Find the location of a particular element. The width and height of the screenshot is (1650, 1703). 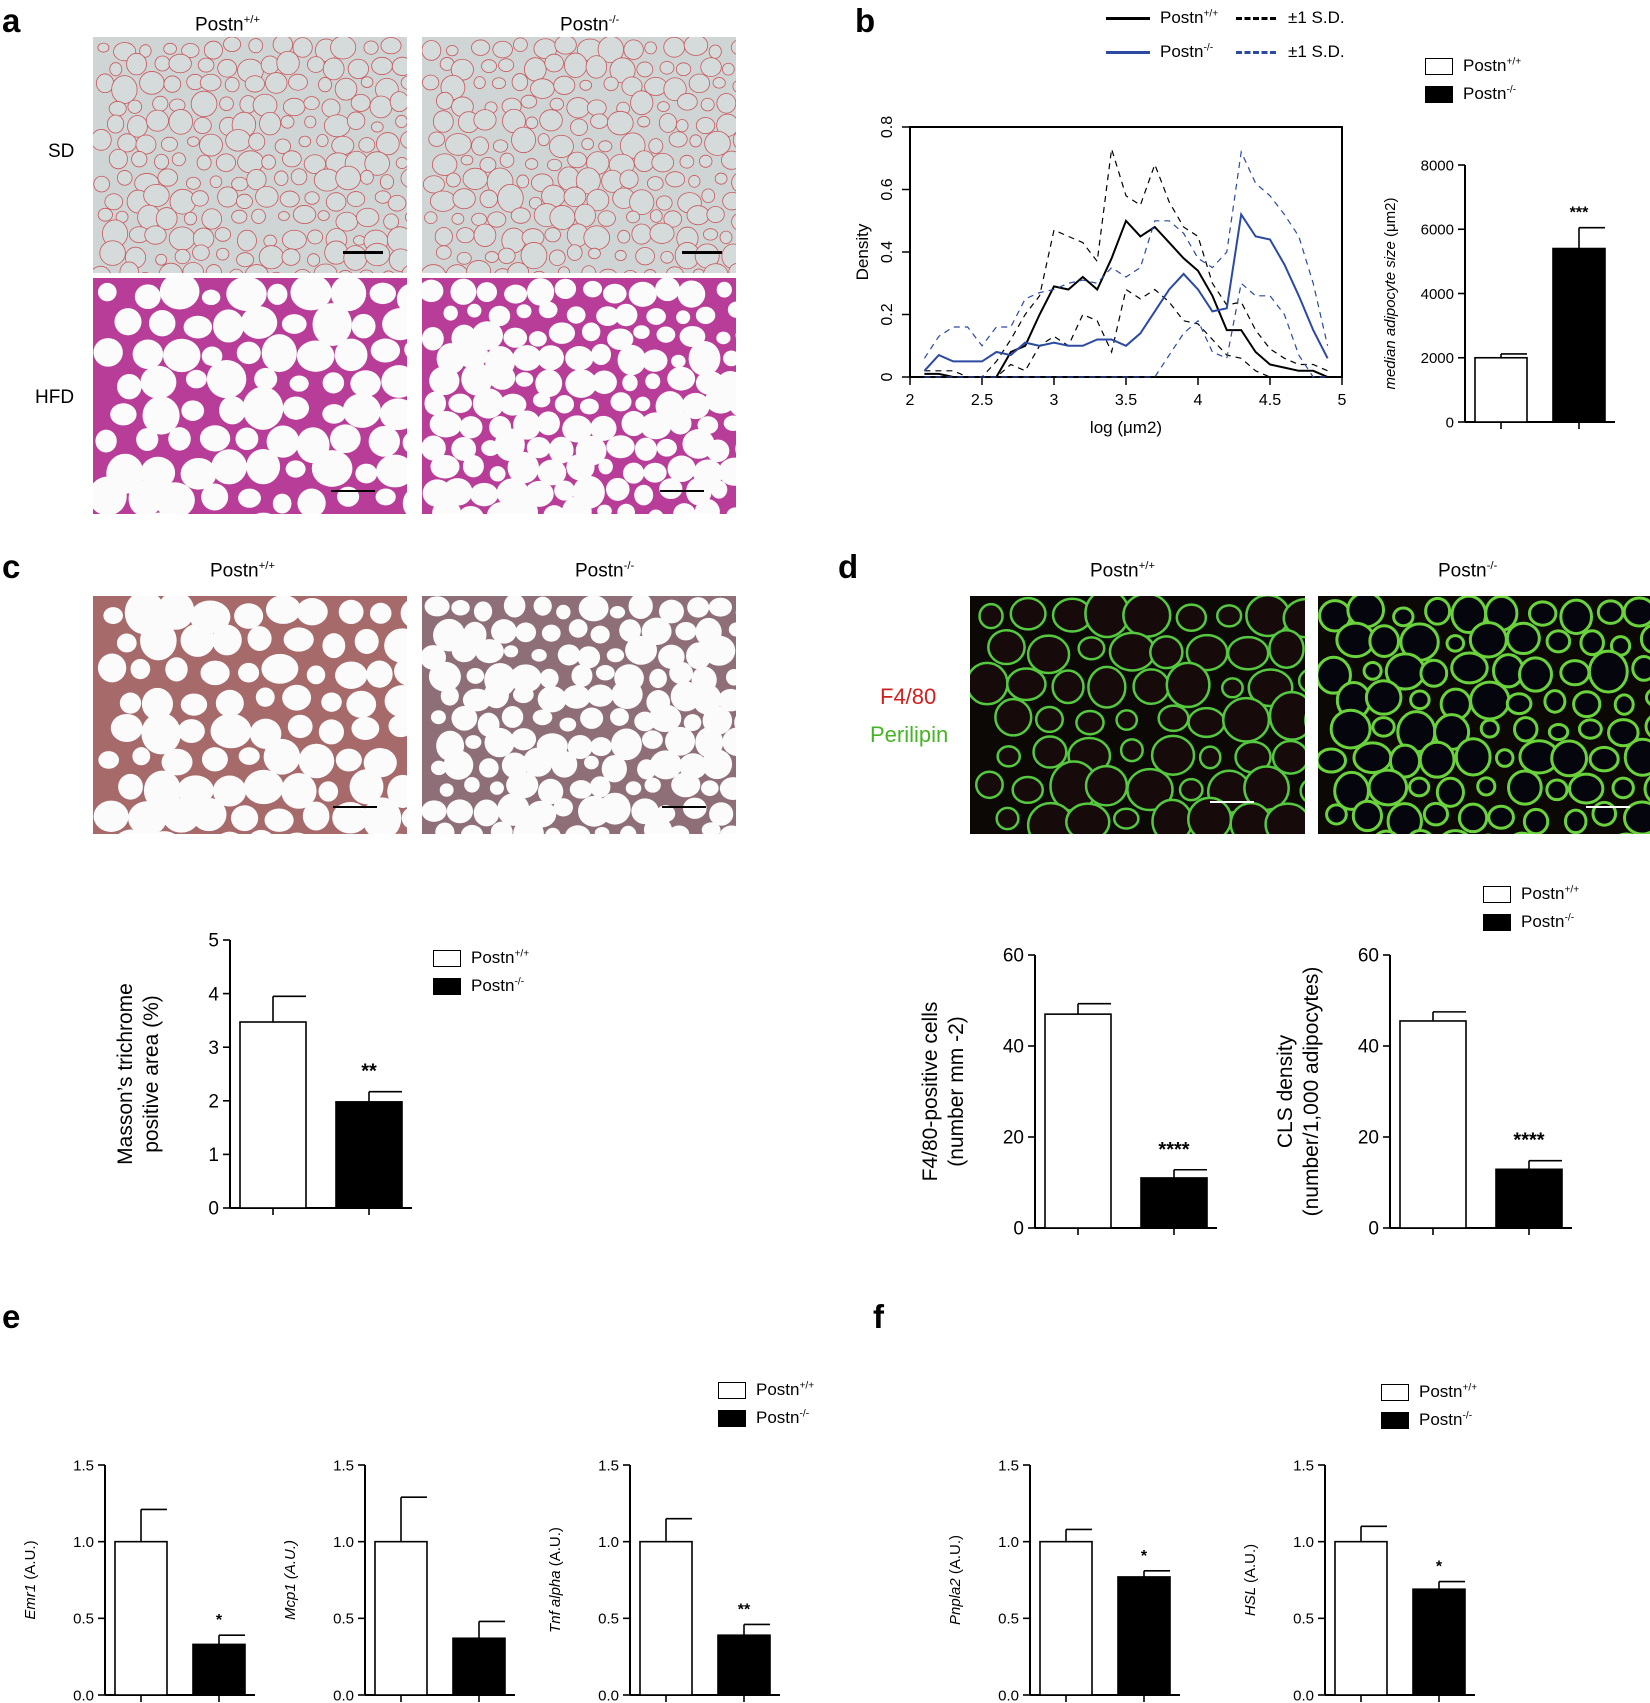

density-line-postn- is located at coordinates (1126, 298).